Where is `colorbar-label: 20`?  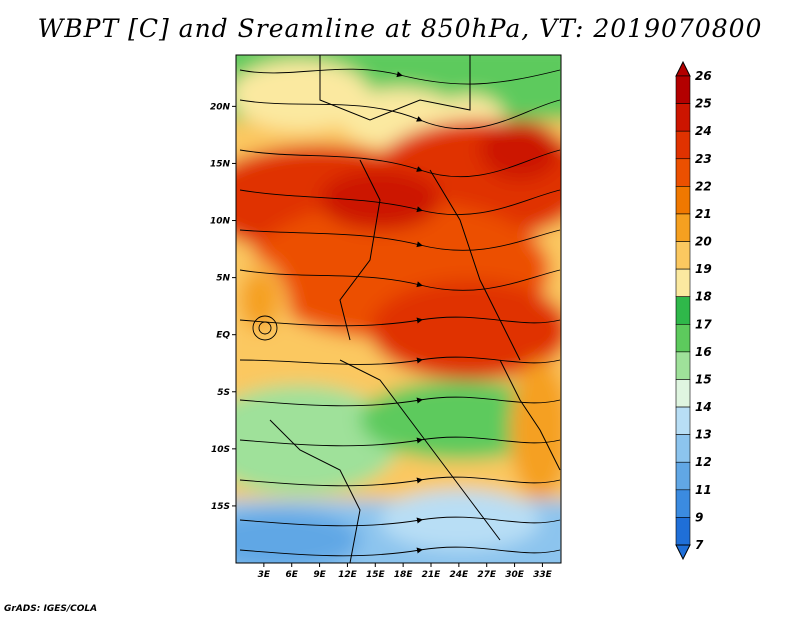
colorbar-label: 20 is located at coordinates (703, 242).